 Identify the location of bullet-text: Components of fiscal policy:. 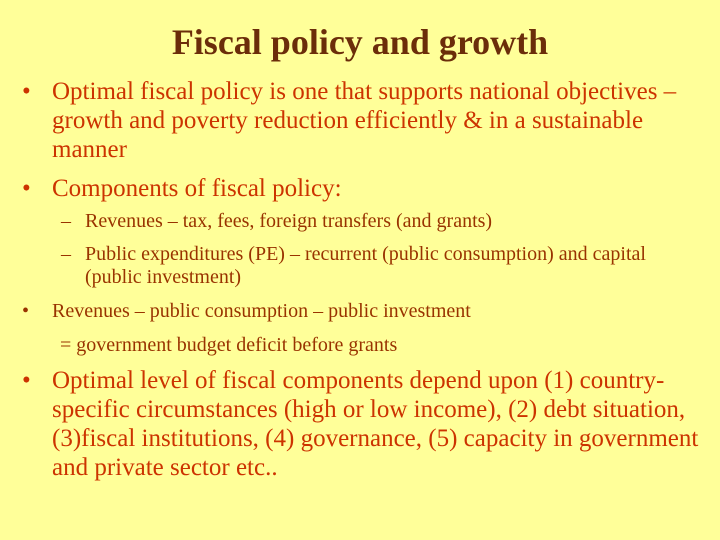
(197, 188).